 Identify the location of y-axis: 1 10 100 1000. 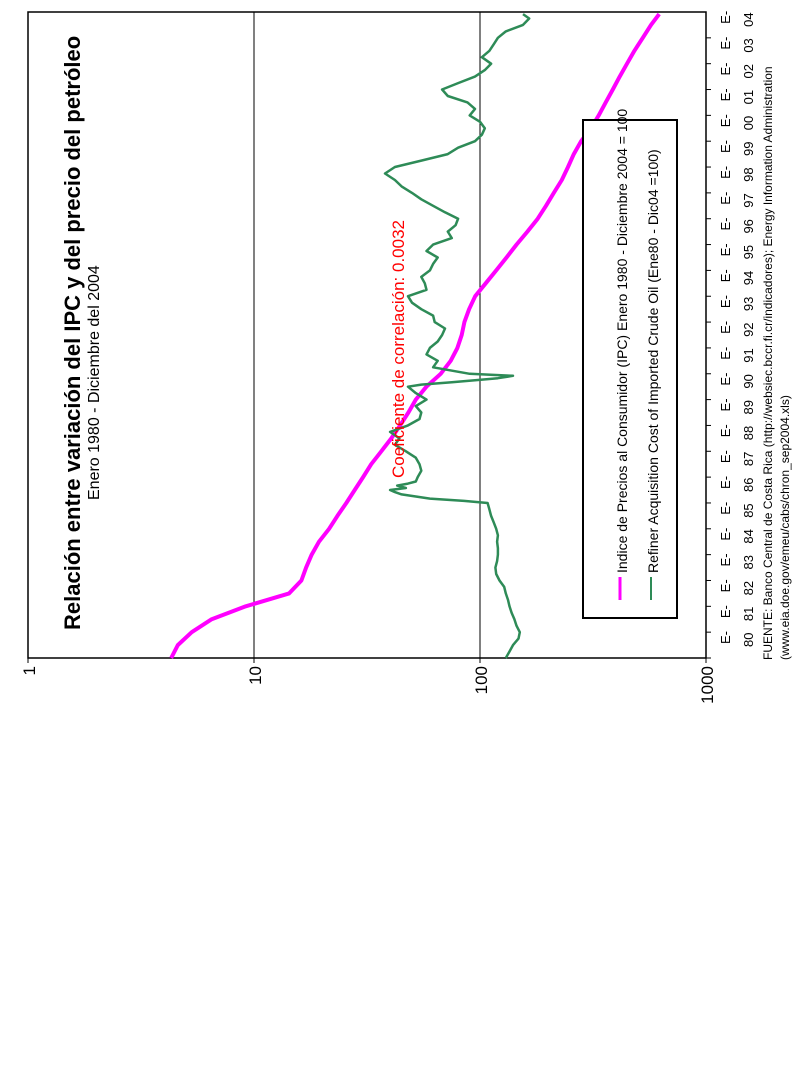
(368, 681).